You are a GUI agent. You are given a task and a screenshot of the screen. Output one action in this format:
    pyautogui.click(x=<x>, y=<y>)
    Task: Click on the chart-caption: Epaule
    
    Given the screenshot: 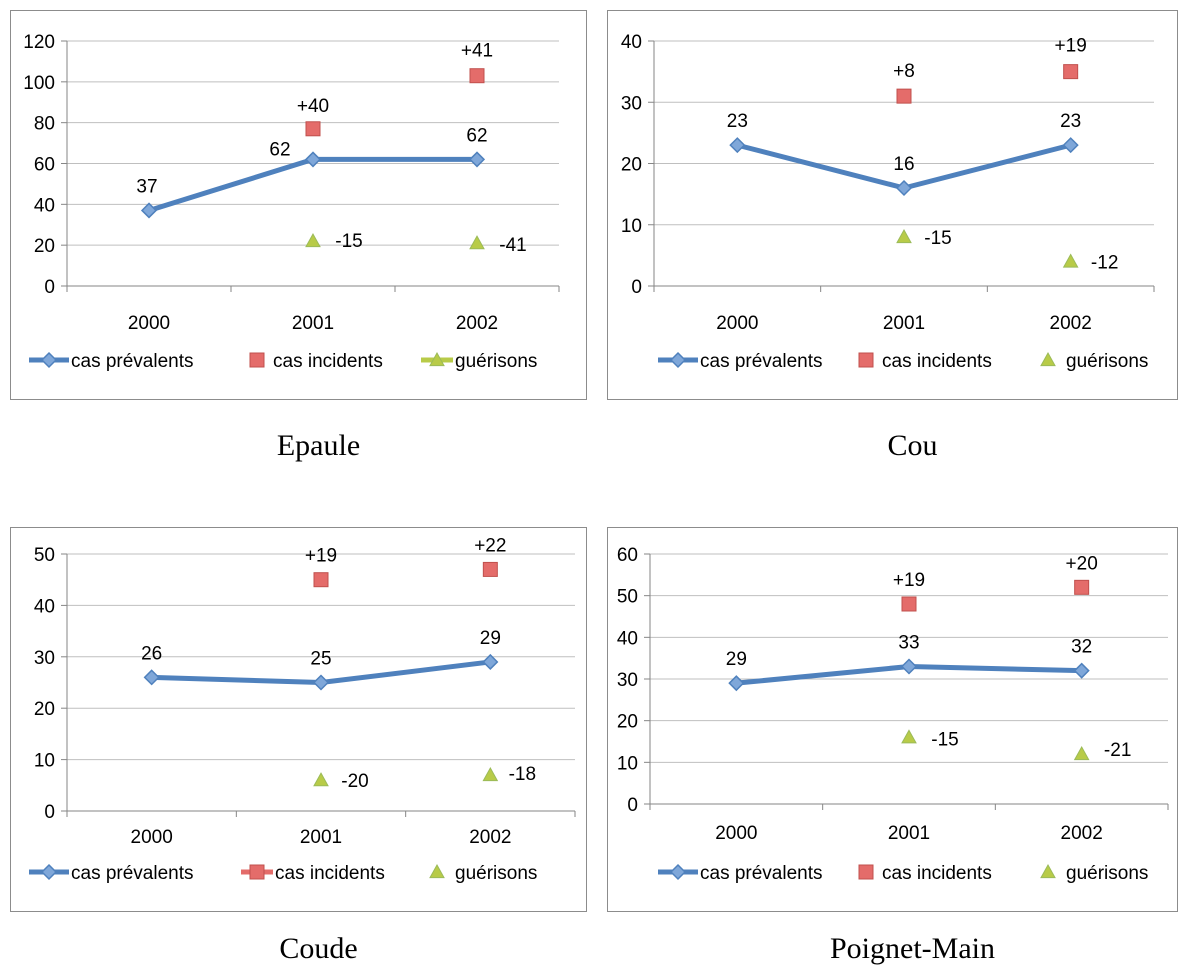 What is the action you would take?
    pyautogui.click(x=318, y=445)
    